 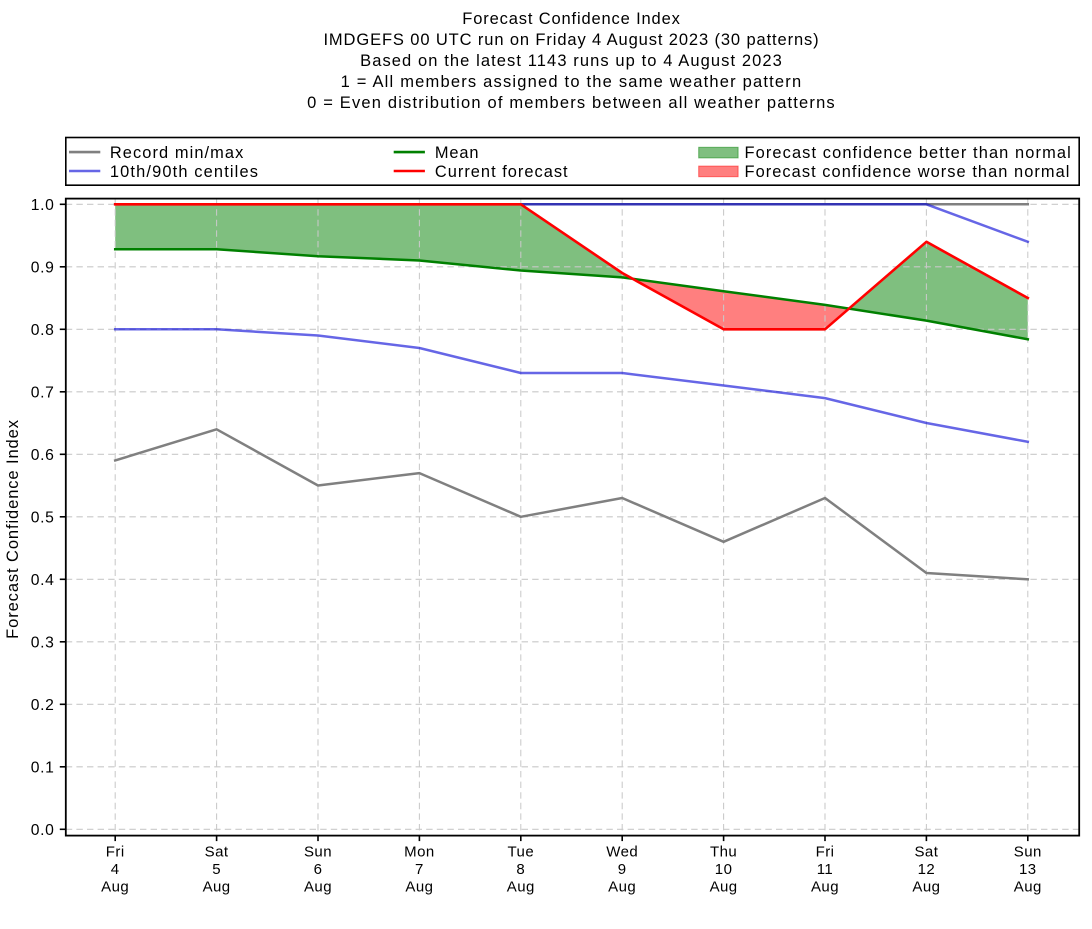 What do you see at coordinates (927, 869) in the screenshot?
I see `svg-text: 12` at bounding box center [927, 869].